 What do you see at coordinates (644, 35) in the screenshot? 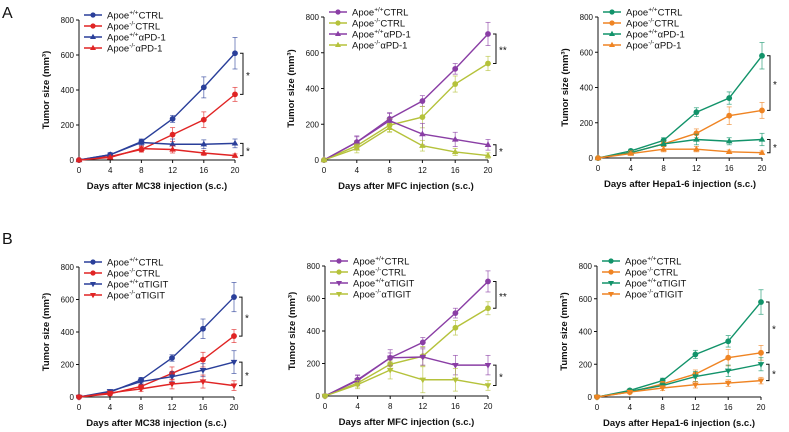
I see `legend-item: Apoe+/+αPD-1` at bounding box center [644, 35].